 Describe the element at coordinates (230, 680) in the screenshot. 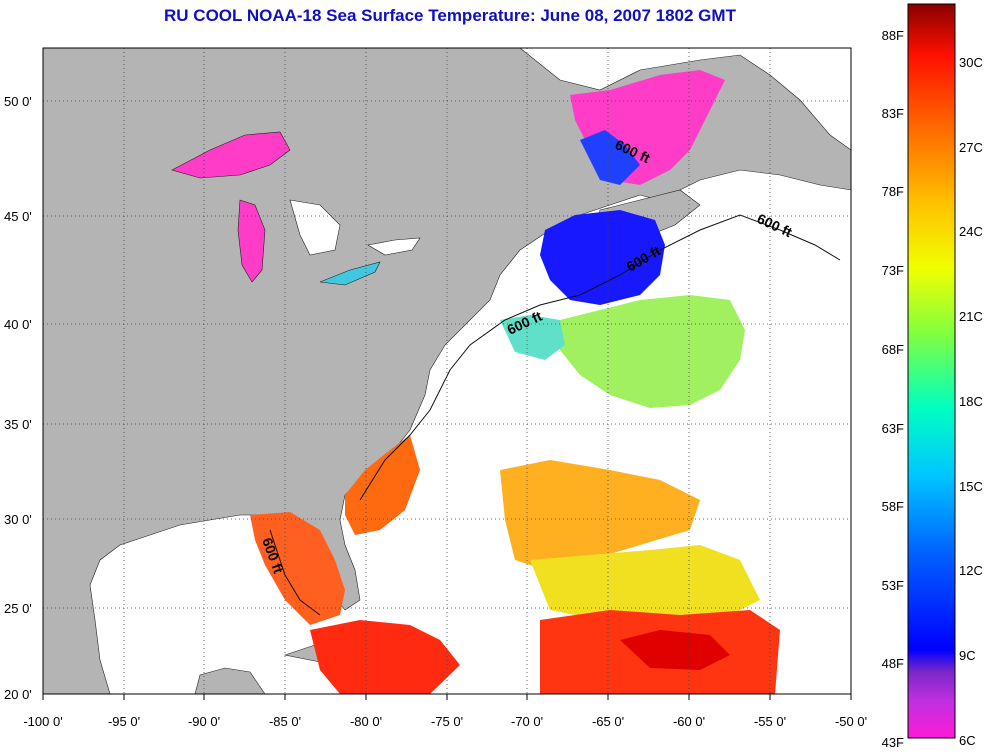

I see `land-yucatan` at that location.